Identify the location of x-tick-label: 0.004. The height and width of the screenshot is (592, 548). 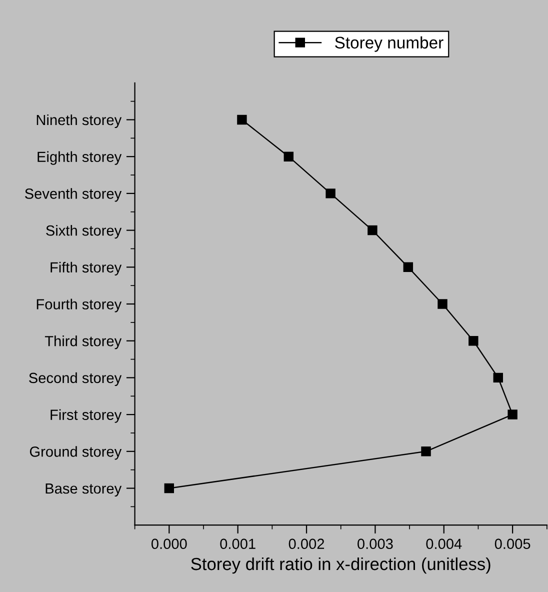
(444, 544).